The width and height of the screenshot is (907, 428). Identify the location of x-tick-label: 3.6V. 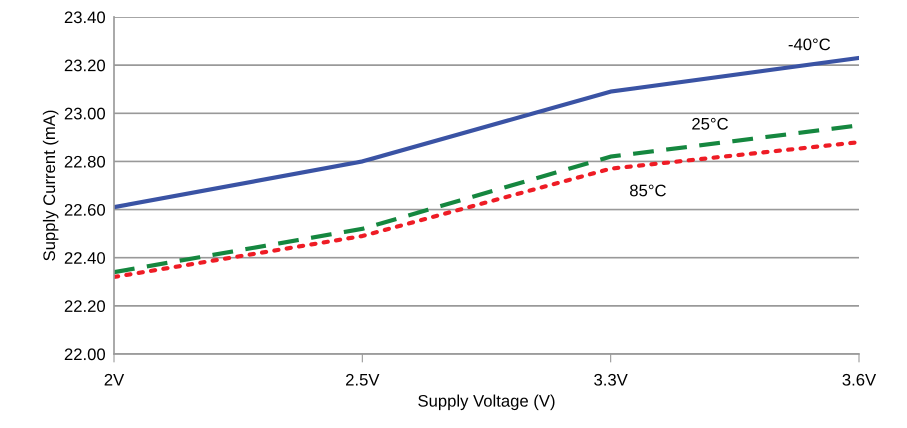
(859, 380).